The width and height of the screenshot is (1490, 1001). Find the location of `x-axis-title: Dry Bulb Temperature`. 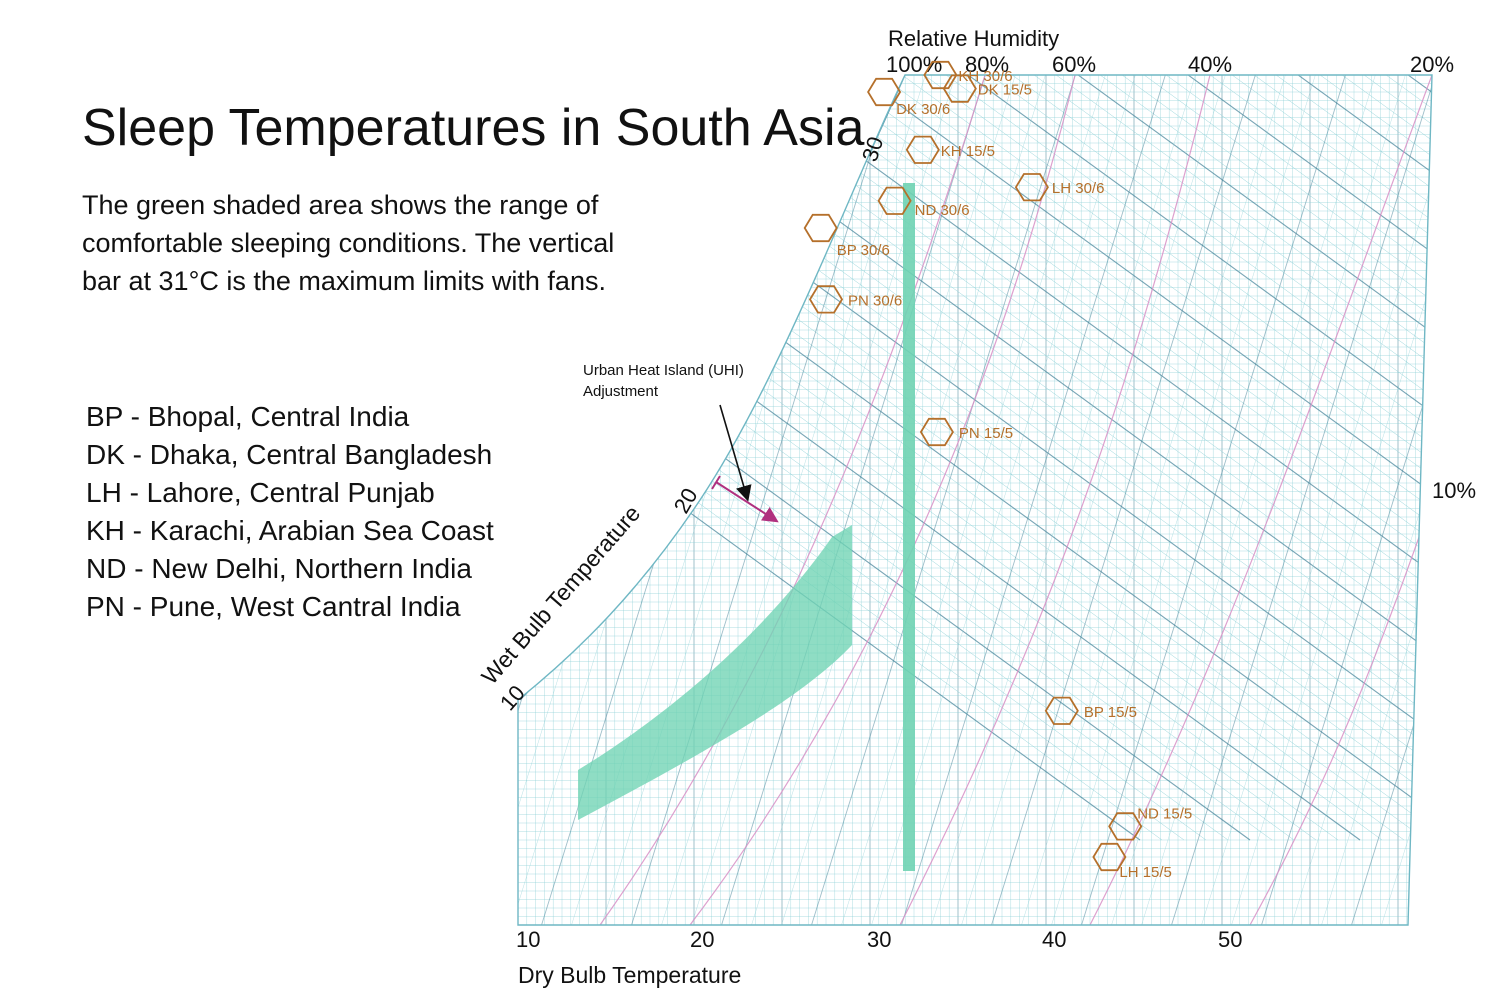

x-axis-title: Dry Bulb Temperature is located at coordinates (629, 975).